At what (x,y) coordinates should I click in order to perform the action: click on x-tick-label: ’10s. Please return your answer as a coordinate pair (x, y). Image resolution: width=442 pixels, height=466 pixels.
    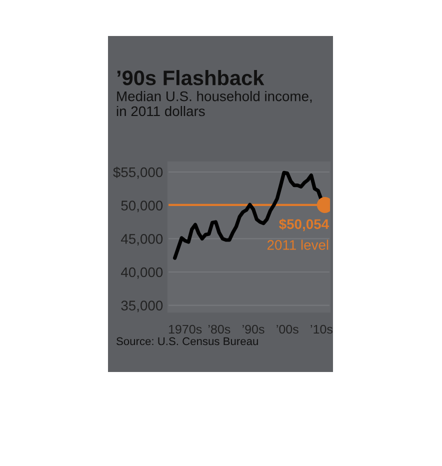
    Looking at the image, I should click on (321, 329).